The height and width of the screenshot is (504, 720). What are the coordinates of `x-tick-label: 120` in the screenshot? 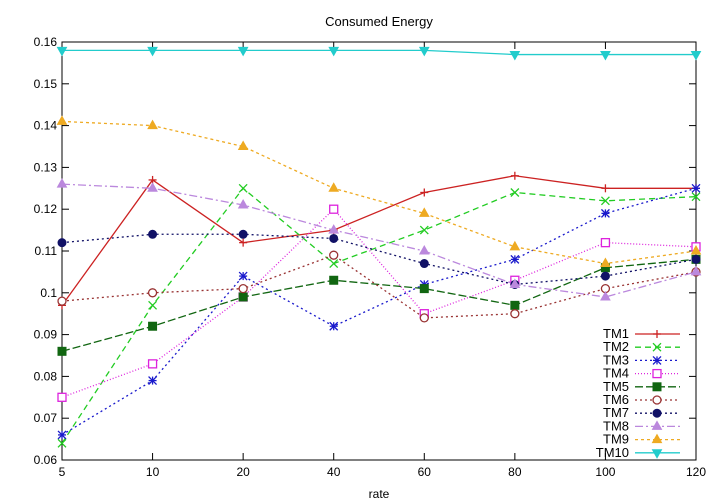 It's located at (696, 472).